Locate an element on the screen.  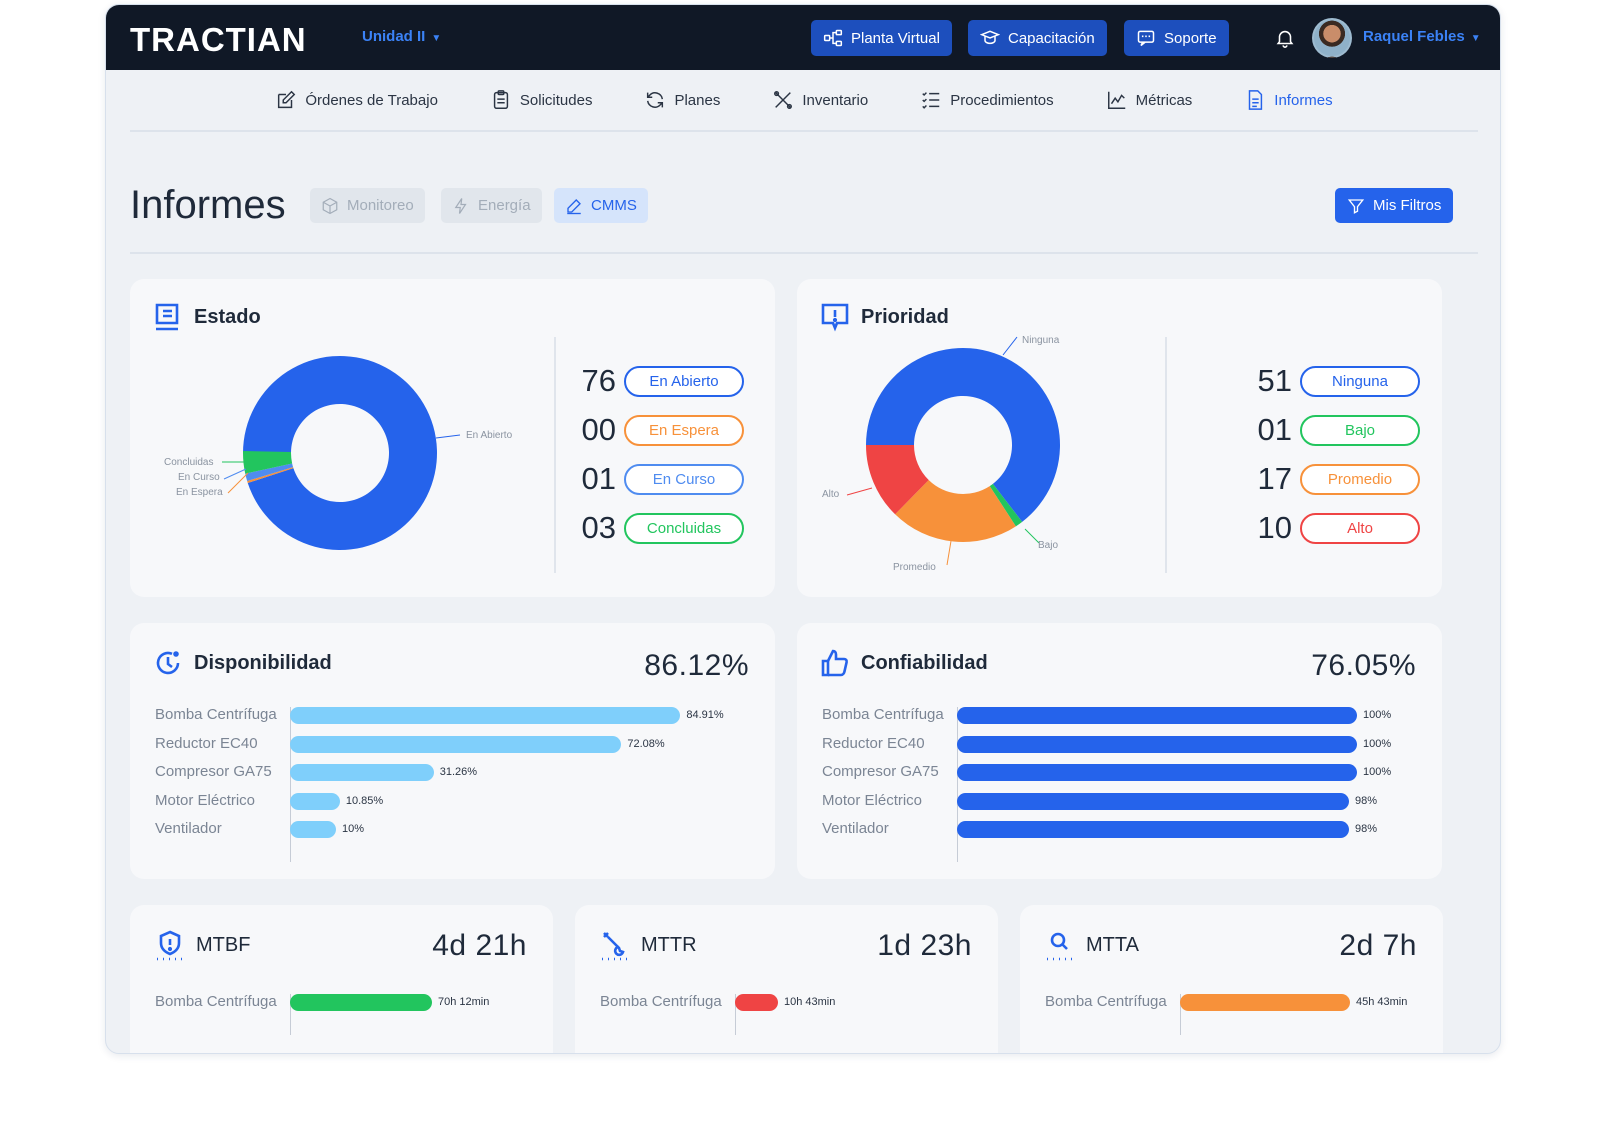
mttr-total: 1d 23h is located at coordinates (924, 945).